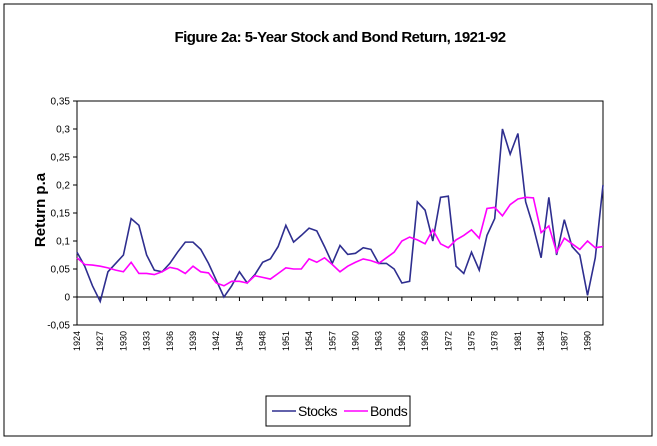  What do you see at coordinates (448, 341) in the screenshot?
I see `x-tick-label: 1972` at bounding box center [448, 341].